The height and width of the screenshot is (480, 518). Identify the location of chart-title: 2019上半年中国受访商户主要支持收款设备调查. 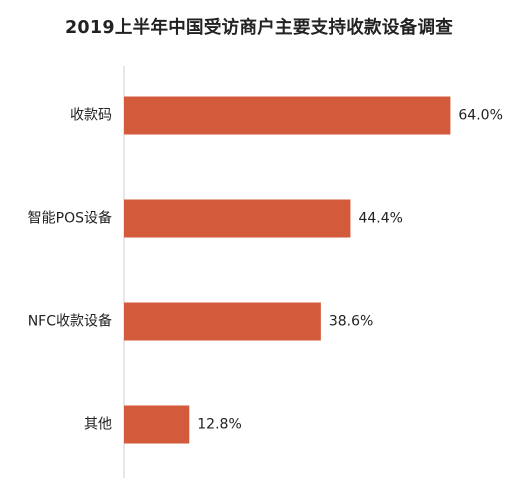
(259, 28).